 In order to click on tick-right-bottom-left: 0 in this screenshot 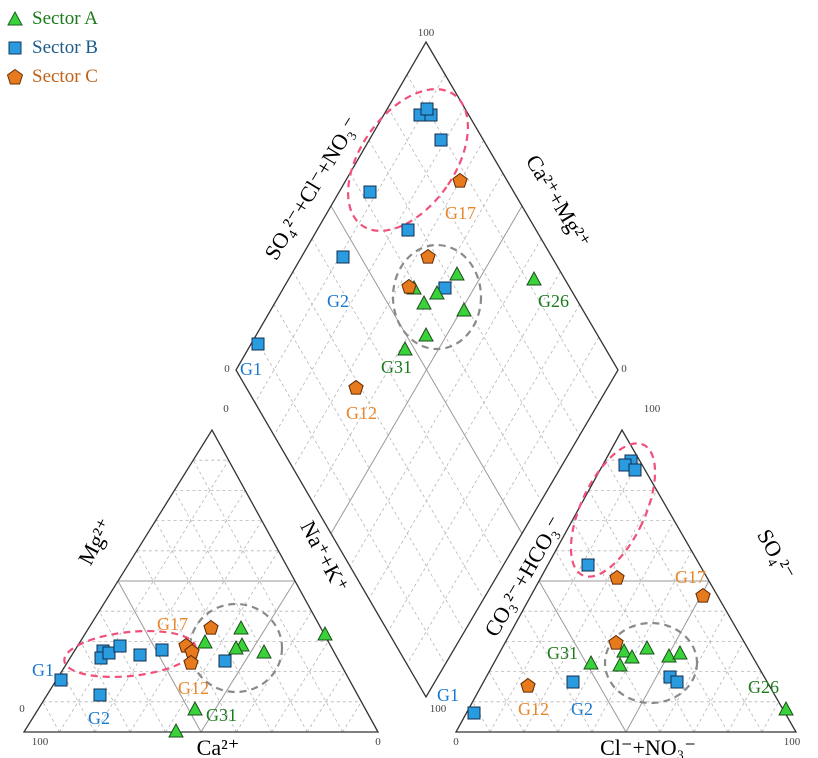, I will do `click(456, 742)`.